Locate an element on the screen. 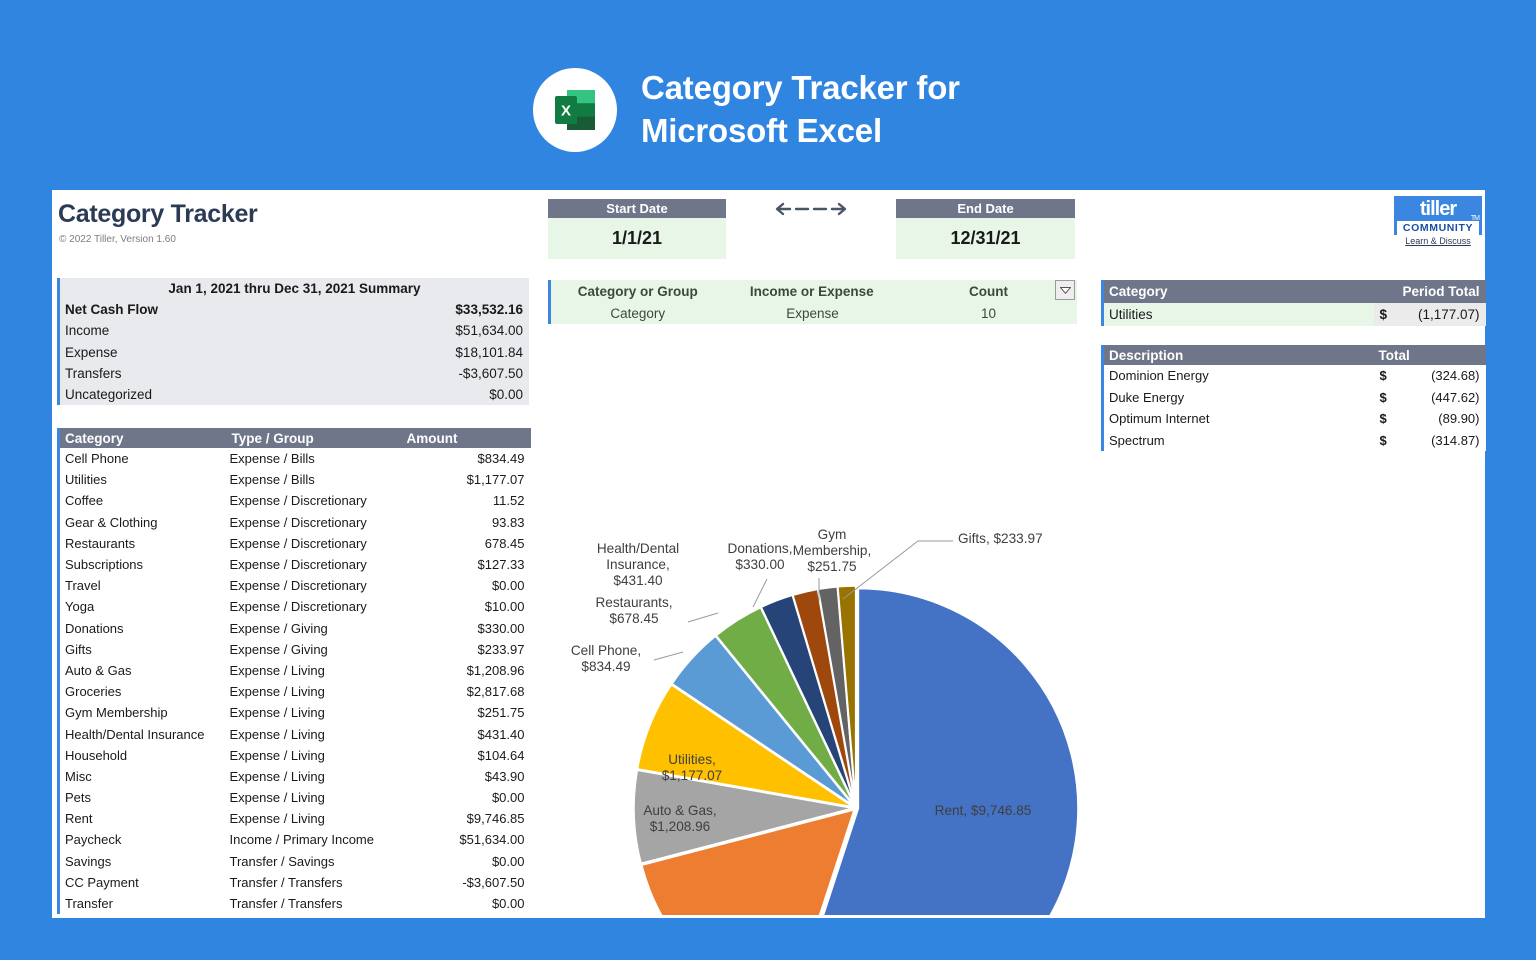 This screenshot has height=960, width=1536. table-row: Travel Expense / Discretionary $0.00 is located at coordinates (294, 586).